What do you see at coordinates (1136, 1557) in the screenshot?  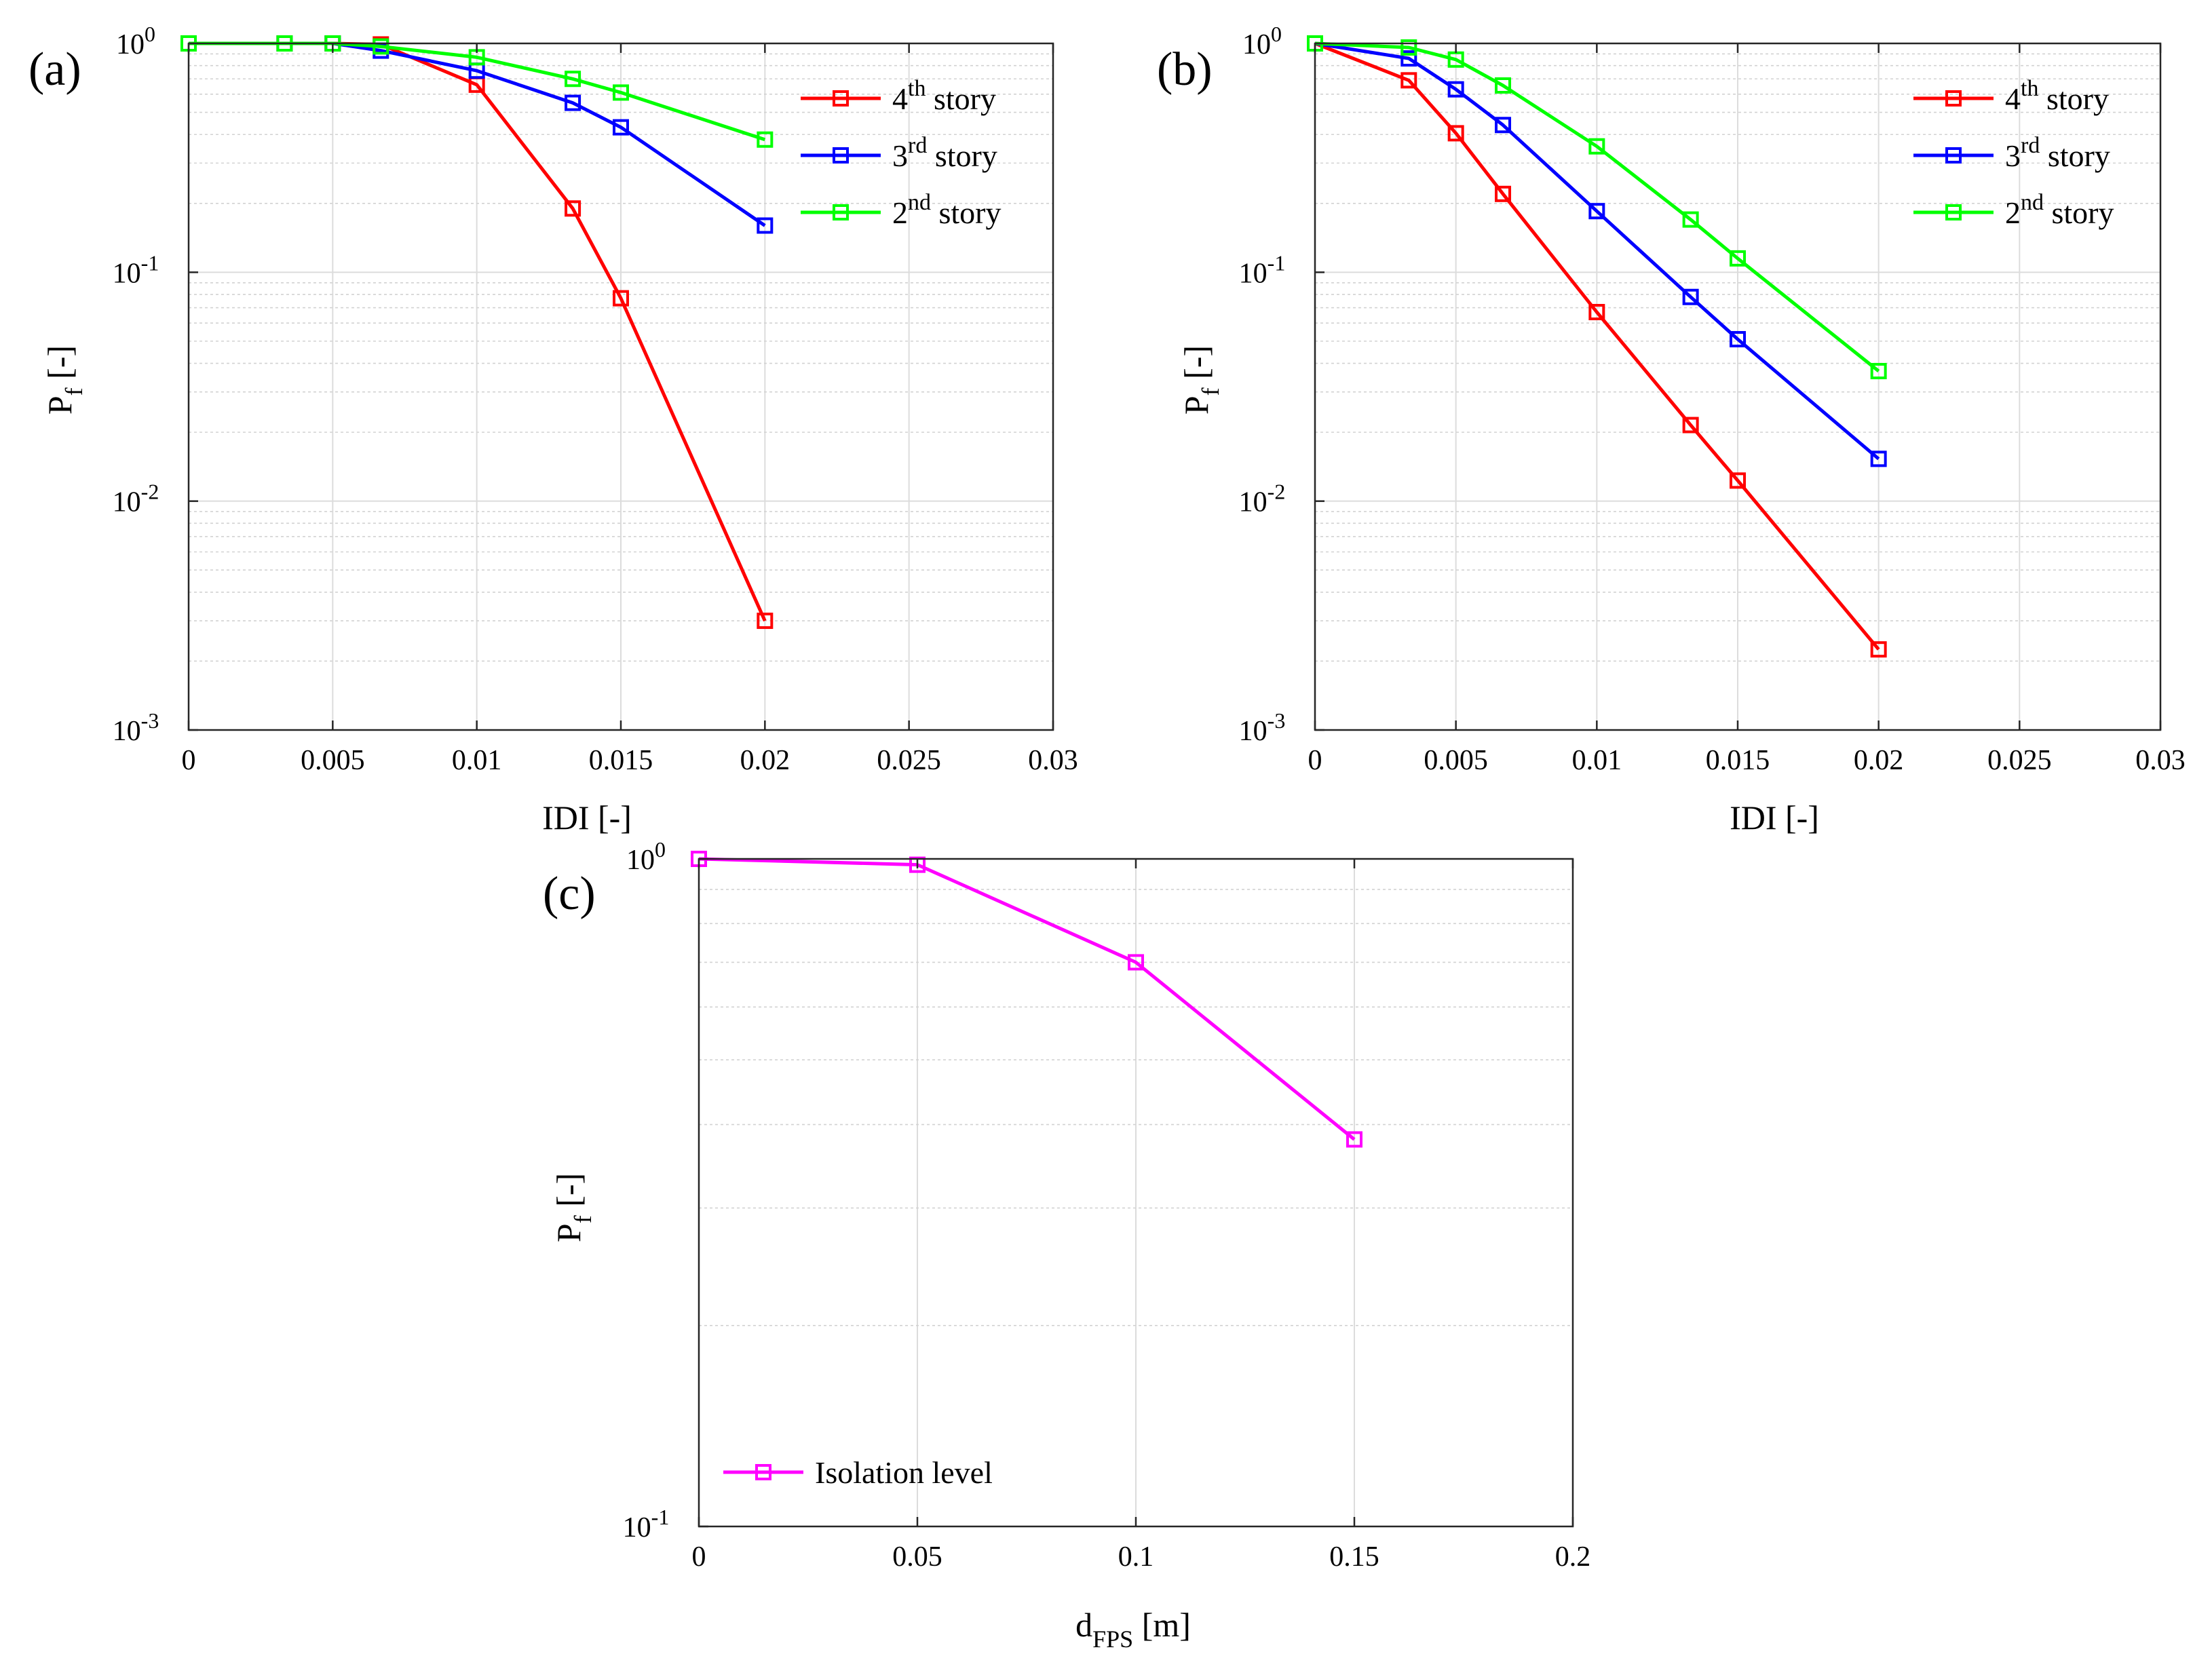 I see `panel-c-xtick-label-2: 0.1` at bounding box center [1136, 1557].